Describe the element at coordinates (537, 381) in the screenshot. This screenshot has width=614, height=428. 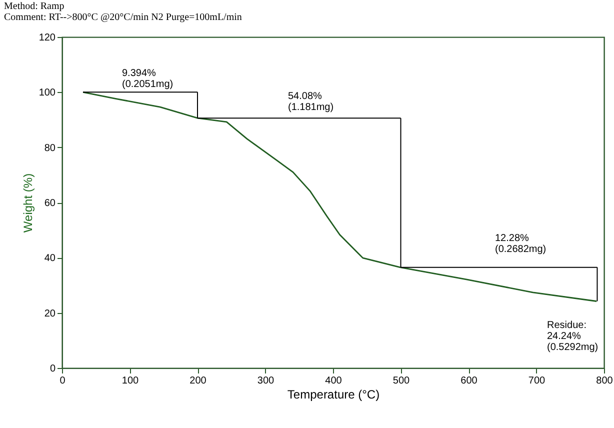
I see `x-tick-label: 700` at that location.